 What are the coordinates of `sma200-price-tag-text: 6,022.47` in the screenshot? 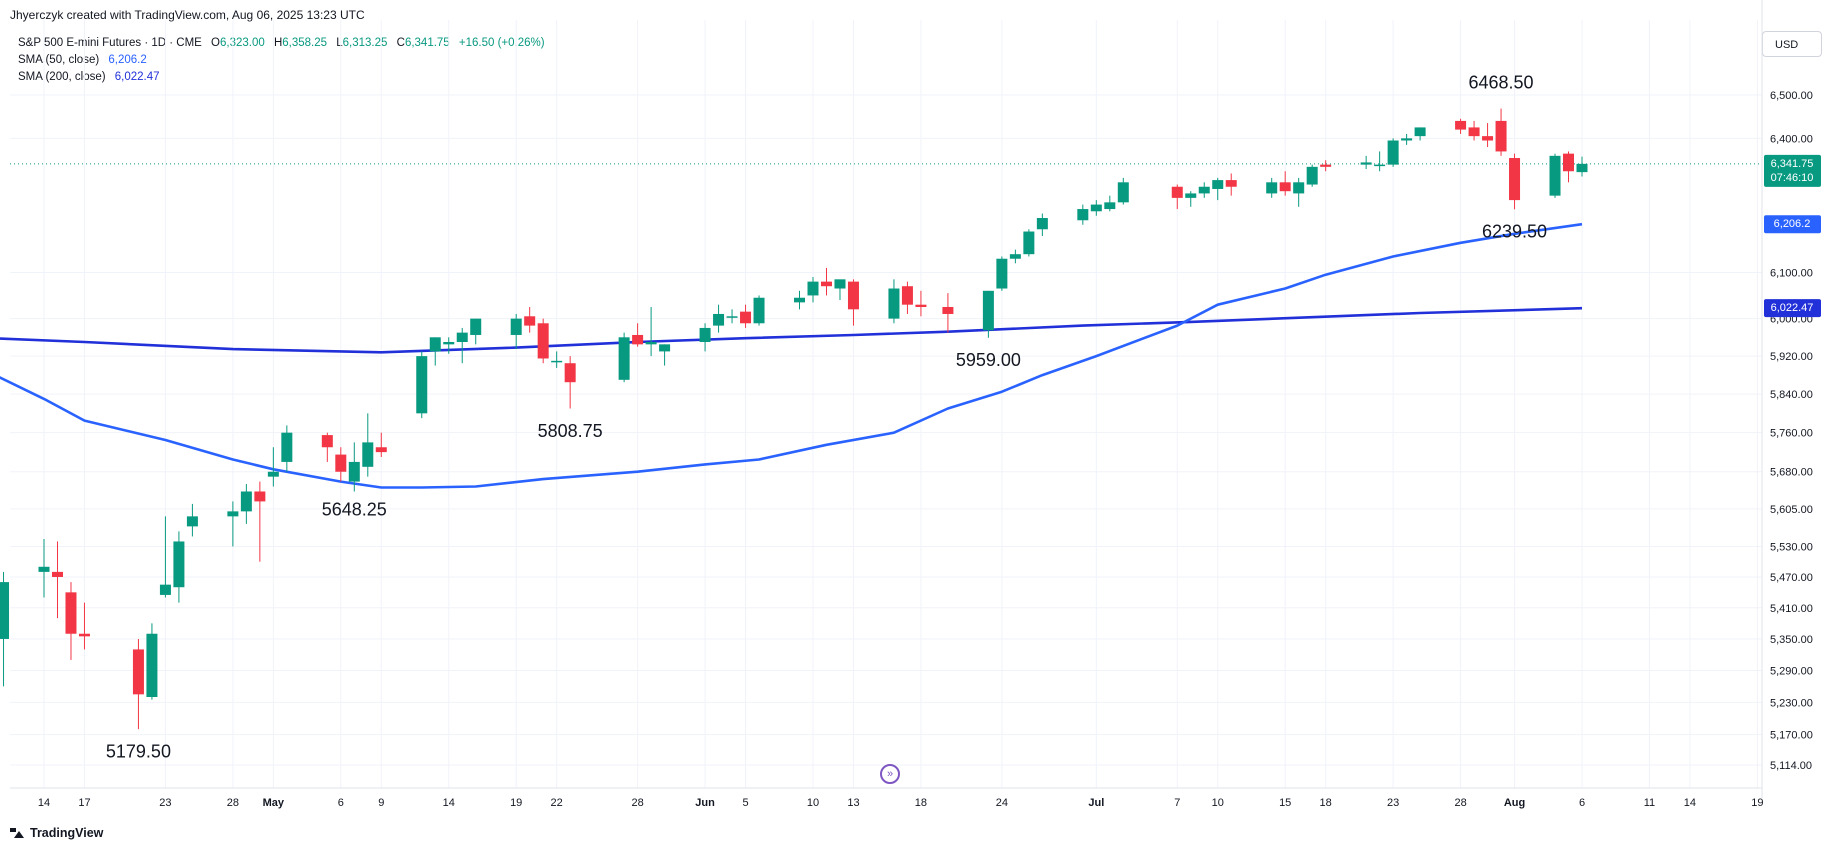 It's located at (1792, 308).